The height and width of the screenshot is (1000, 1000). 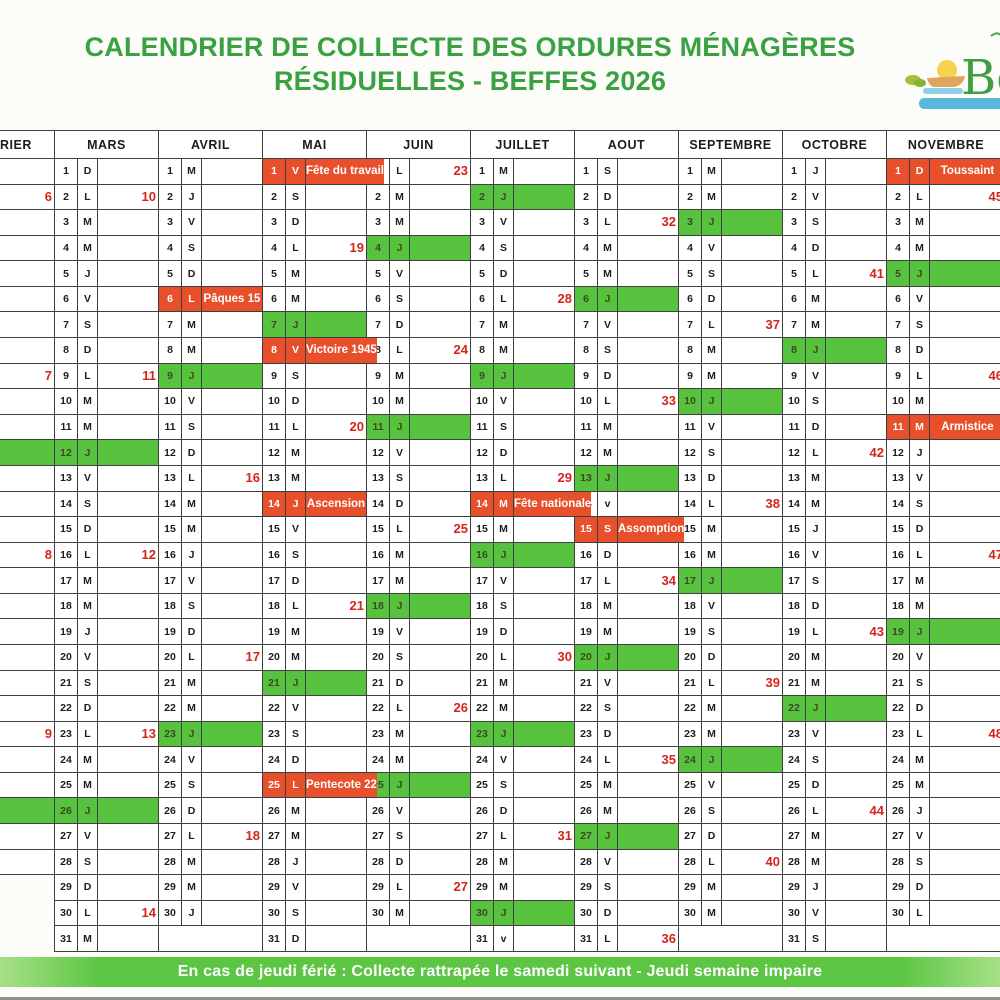 What do you see at coordinates (834, 632) in the screenshot?
I see `day-row: 19 L 43` at bounding box center [834, 632].